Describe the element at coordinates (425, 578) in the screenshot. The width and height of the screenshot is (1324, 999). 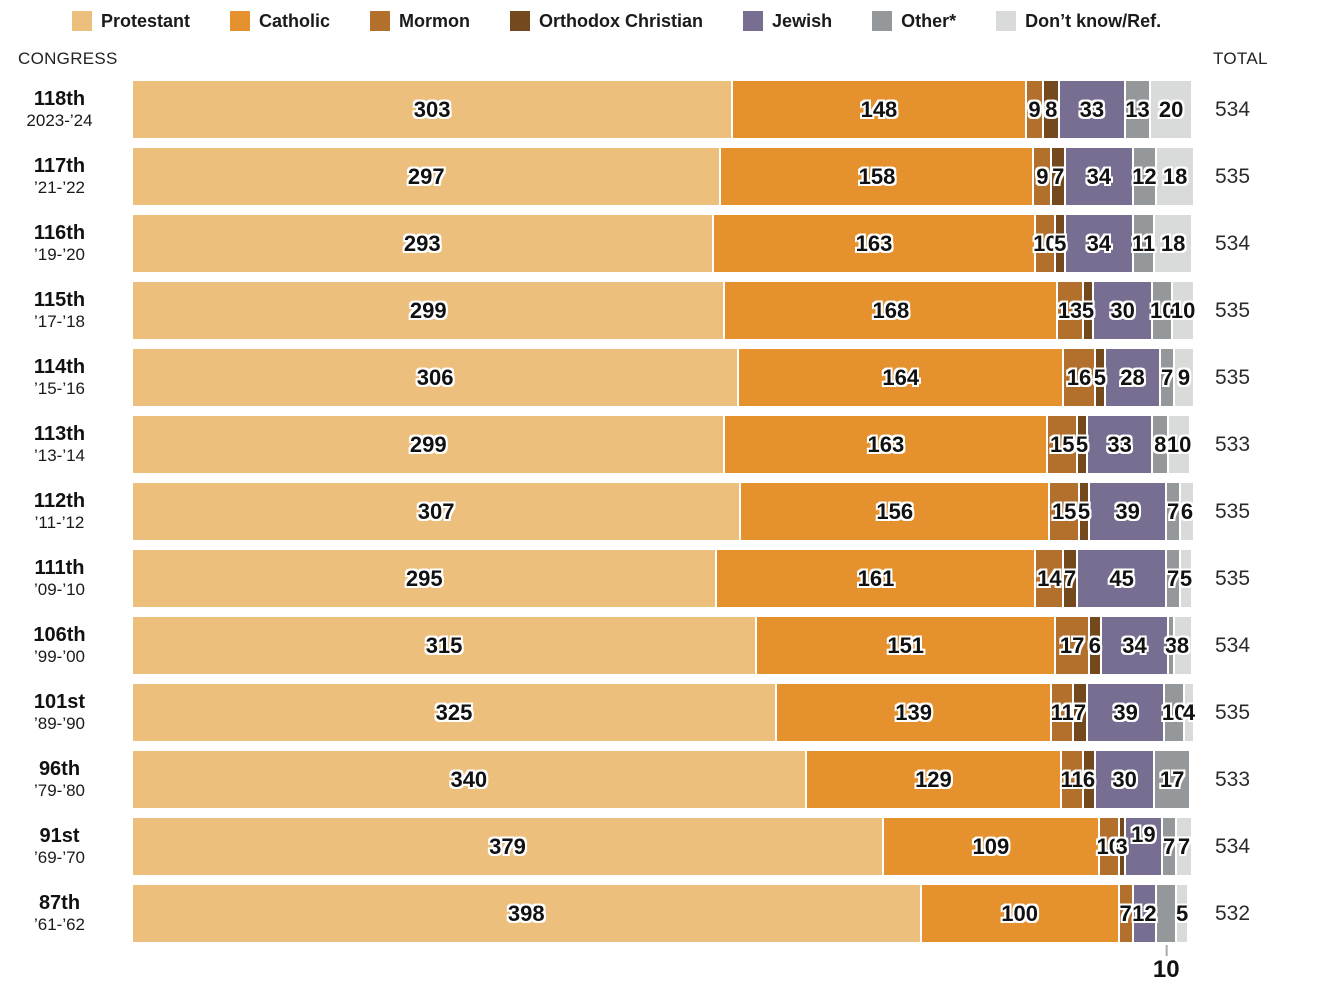
I see `bar-segment: 295` at that location.